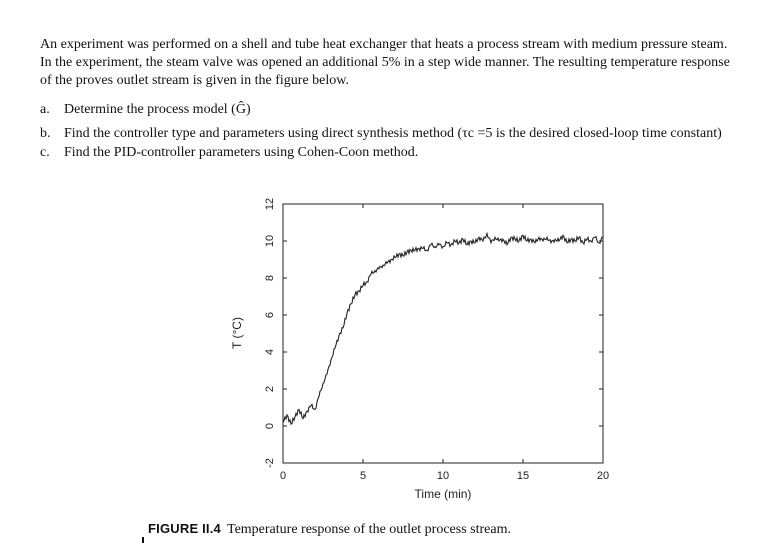 The image size is (768, 553). What do you see at coordinates (443, 328) in the screenshot?
I see `temperature-series-line` at bounding box center [443, 328].